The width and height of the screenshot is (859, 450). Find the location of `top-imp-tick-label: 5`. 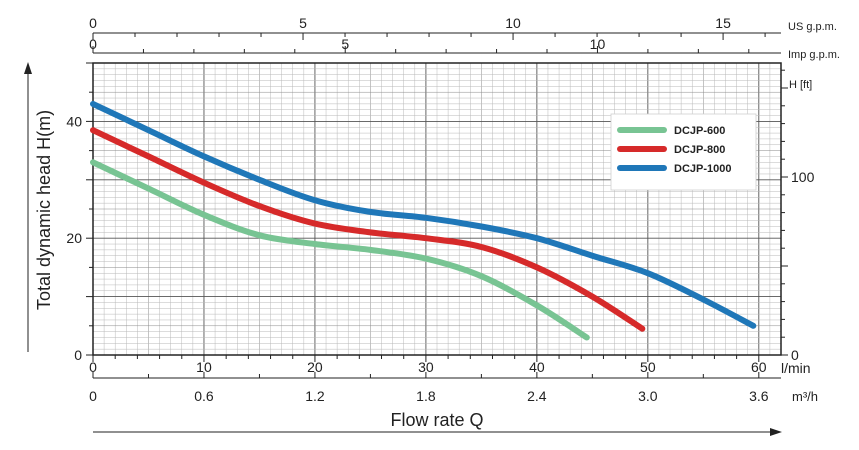

top-imp-tick-label: 5 is located at coordinates (345, 44).